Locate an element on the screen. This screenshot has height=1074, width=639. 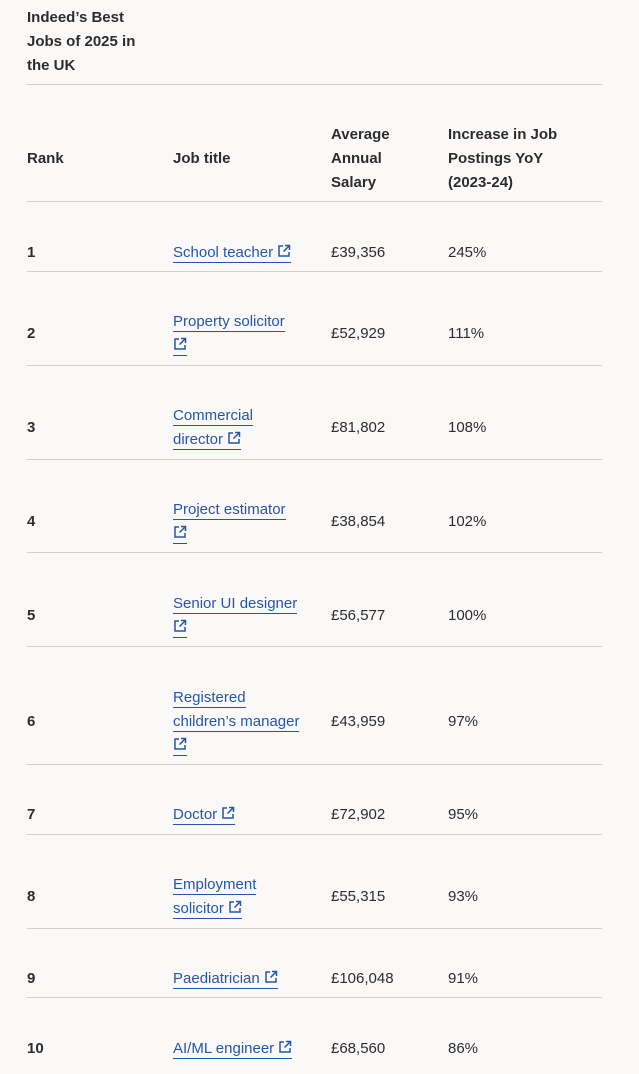
job-title-link: Employment is located at coordinates (215, 885).